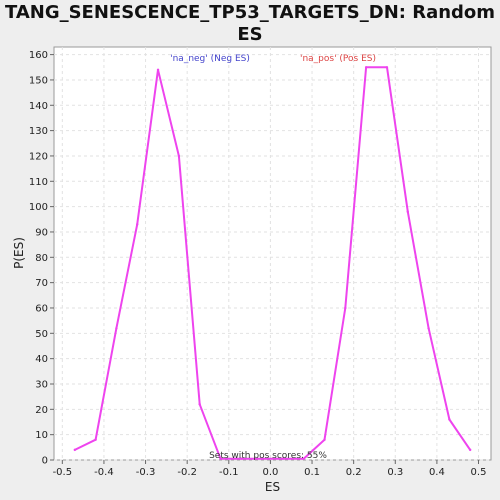  I want to click on x-tick-label: -0.4, so click(104, 472).